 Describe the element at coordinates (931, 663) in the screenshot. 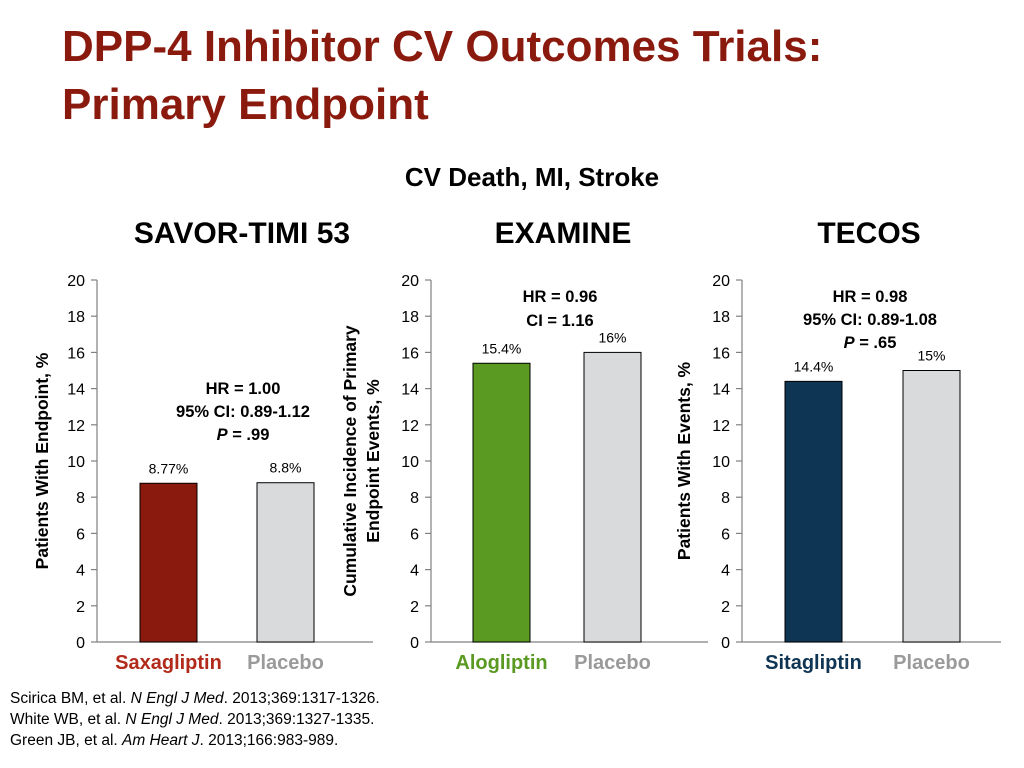

I see `chart-3-category-label-placebo: Placebo` at that location.